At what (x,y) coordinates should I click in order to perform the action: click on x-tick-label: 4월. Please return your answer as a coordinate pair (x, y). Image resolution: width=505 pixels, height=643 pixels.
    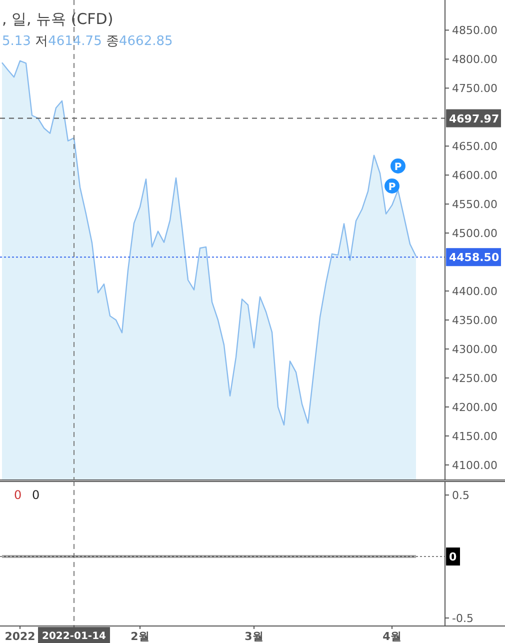
    Looking at the image, I should click on (392, 636).